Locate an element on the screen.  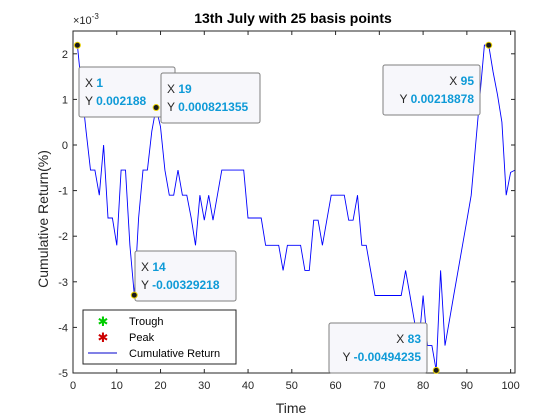
datatip: X 95 Y 0.00218878 is located at coordinates (431, 90).